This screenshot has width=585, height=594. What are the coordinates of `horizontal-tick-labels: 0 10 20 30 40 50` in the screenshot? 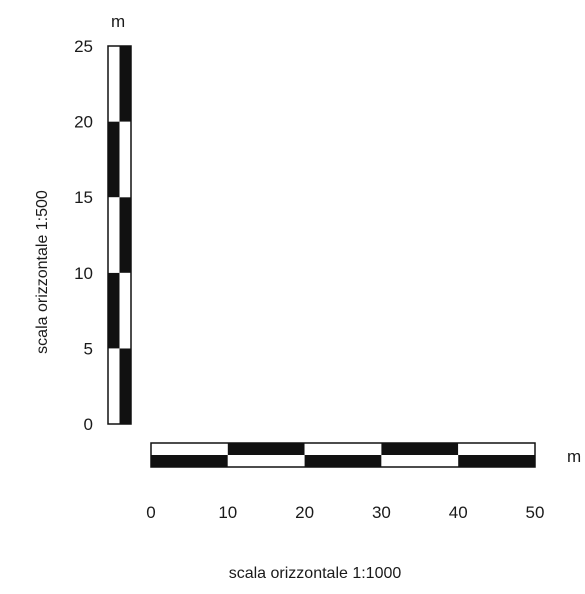 It's located at (345, 512).